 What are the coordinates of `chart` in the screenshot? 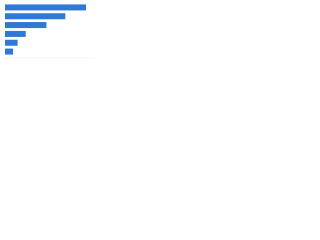 It's located at (50, 31).